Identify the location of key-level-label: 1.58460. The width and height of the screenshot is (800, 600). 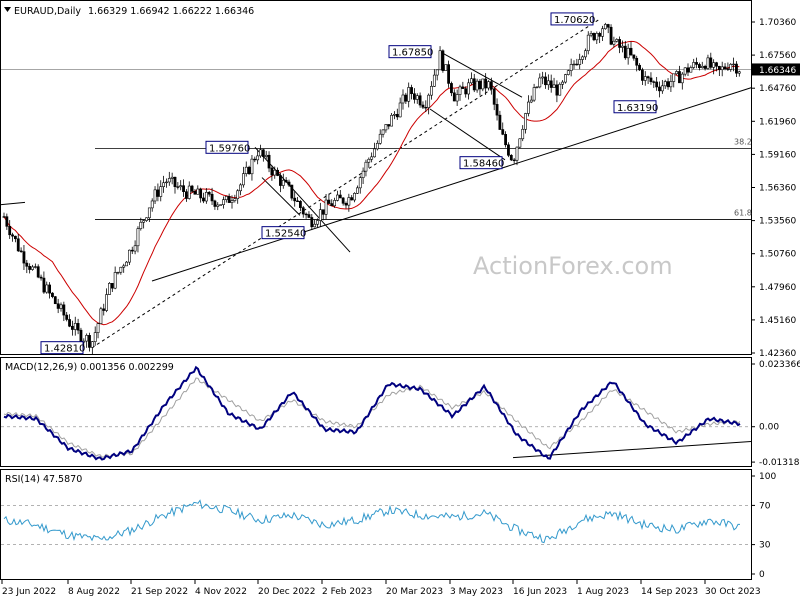
(481, 163).